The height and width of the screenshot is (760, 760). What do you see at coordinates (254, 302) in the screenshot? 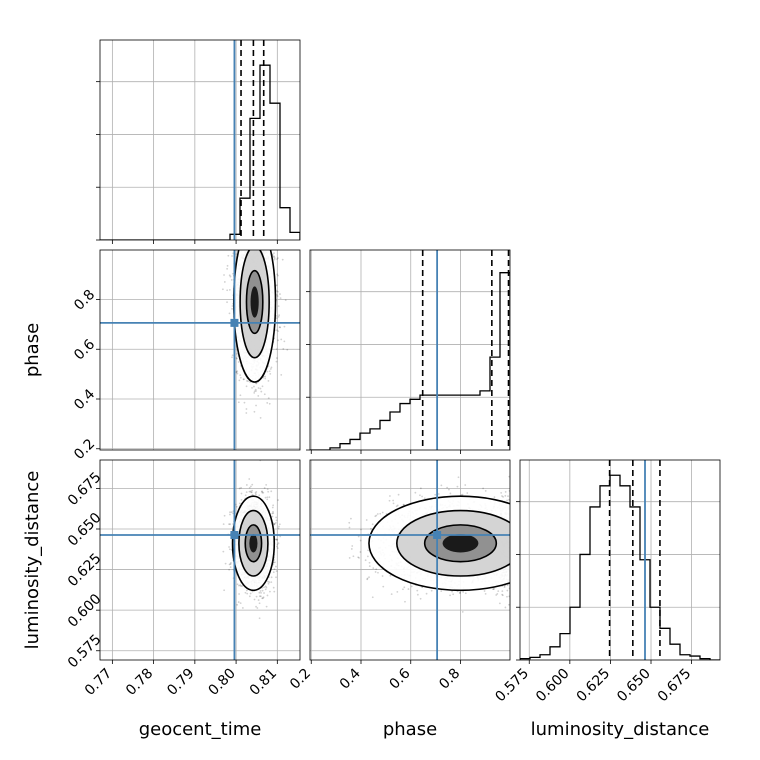
I see `density-peak` at bounding box center [254, 302].